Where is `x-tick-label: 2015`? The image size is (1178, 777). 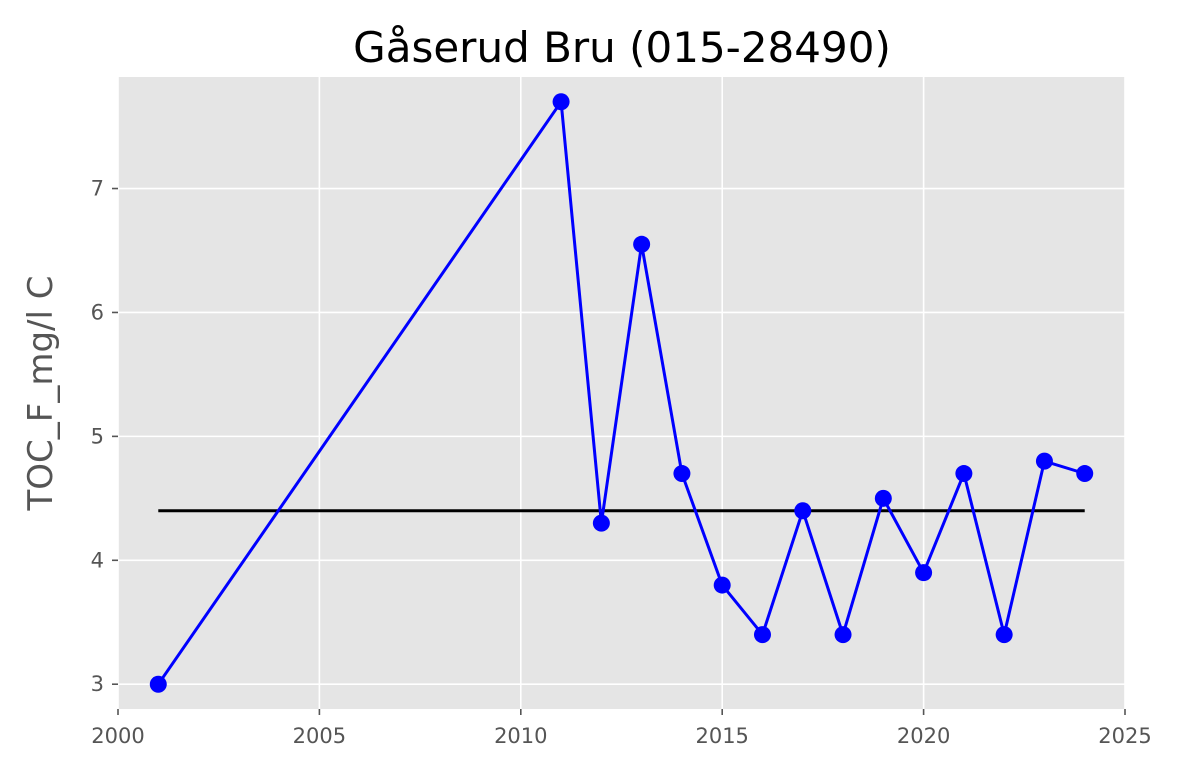 x-tick-label: 2015 is located at coordinates (721, 736).